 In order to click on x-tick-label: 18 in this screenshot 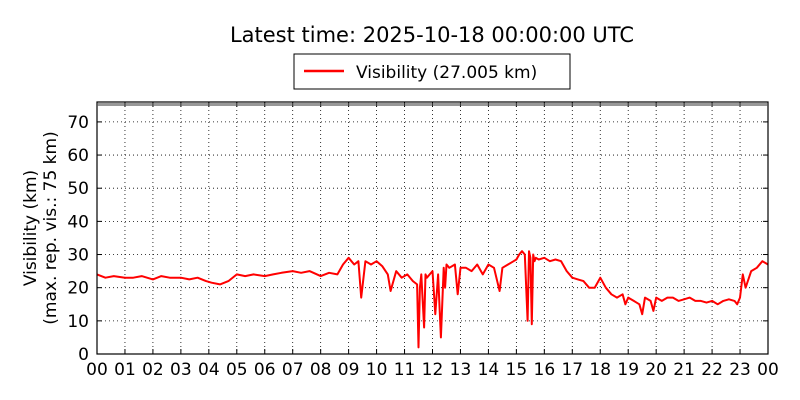, I will do `click(600, 370)`.